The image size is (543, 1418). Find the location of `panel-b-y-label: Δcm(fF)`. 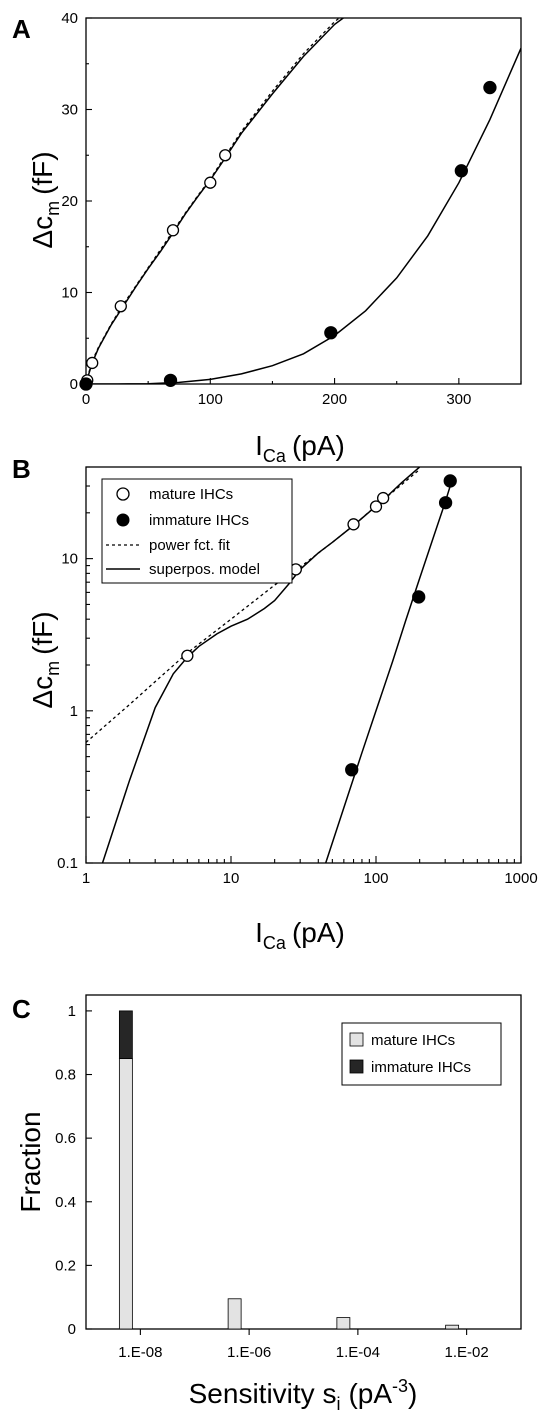

panel-b-y-label: Δcm(fF) is located at coordinates (45, 659).